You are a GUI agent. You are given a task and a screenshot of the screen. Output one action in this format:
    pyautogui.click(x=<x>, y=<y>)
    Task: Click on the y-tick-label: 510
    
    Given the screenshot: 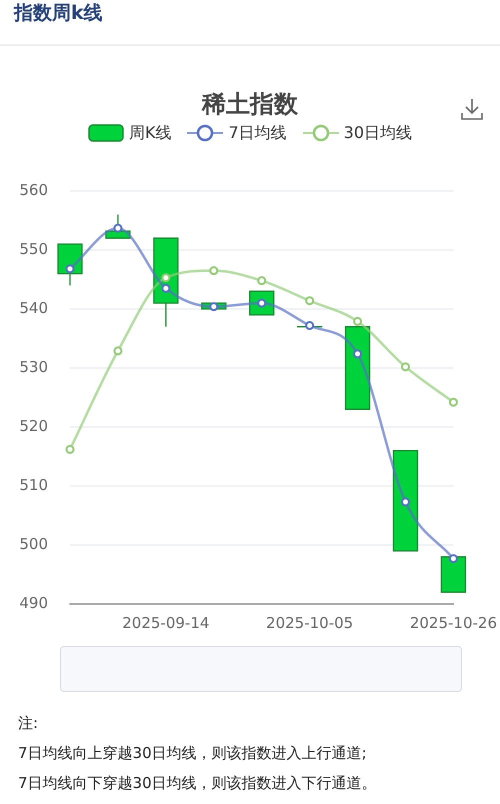 What is the action you would take?
    pyautogui.click(x=33, y=485)
    